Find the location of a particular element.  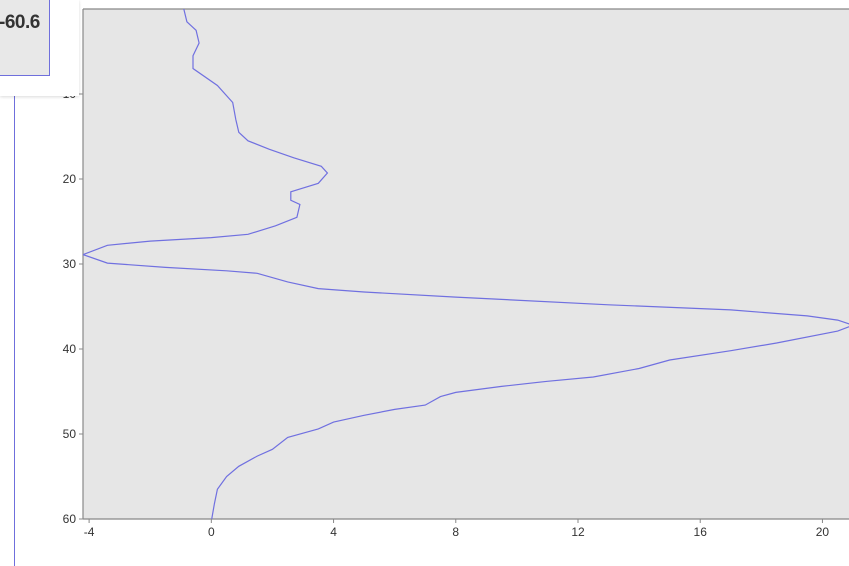

x-tick-label: 20 is located at coordinates (823, 532).